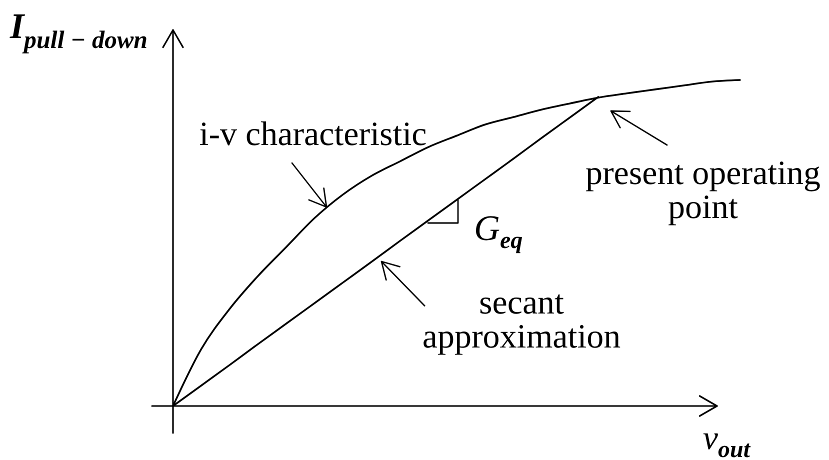  I want to click on annotation: present operating point, so click(703, 190).